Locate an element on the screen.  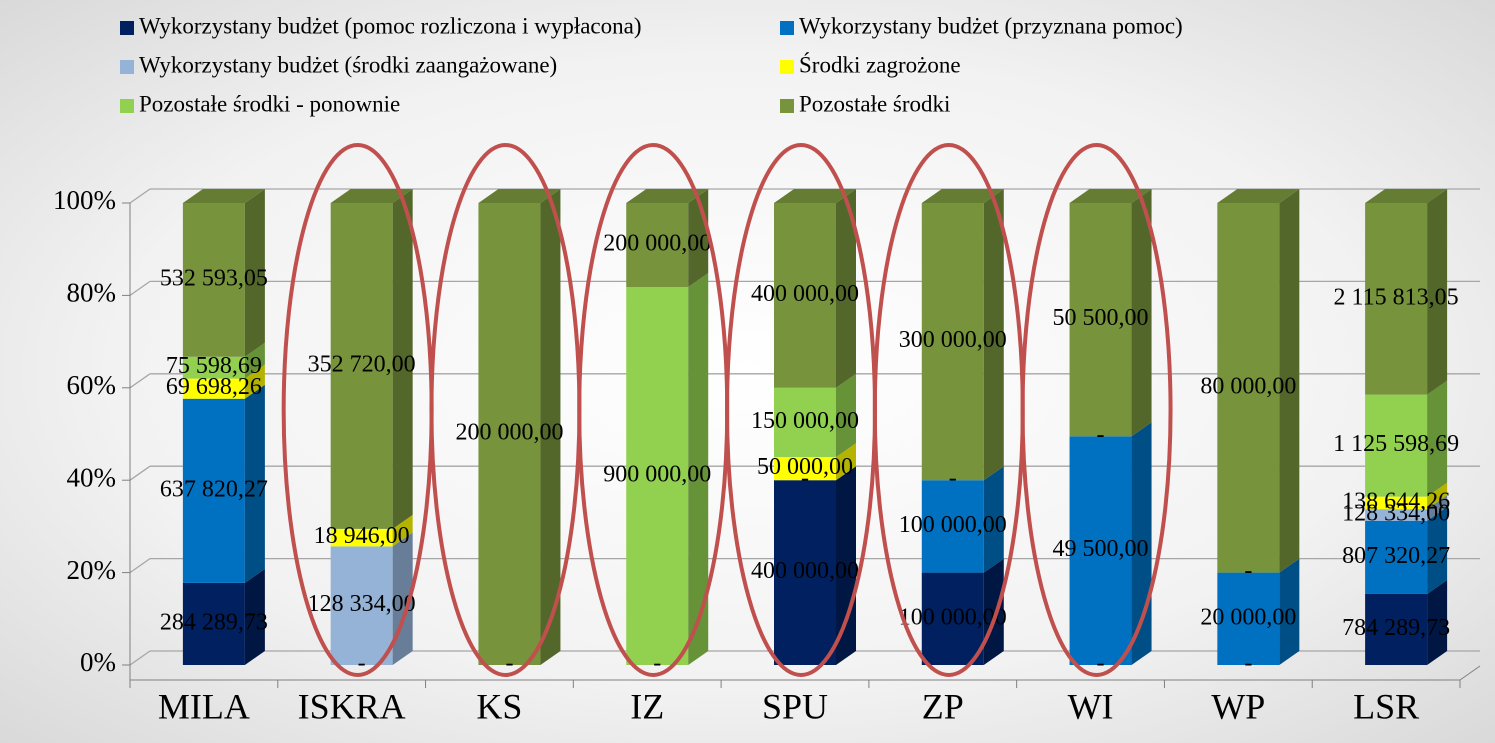
x-tick-label: MILA is located at coordinates (204, 706).